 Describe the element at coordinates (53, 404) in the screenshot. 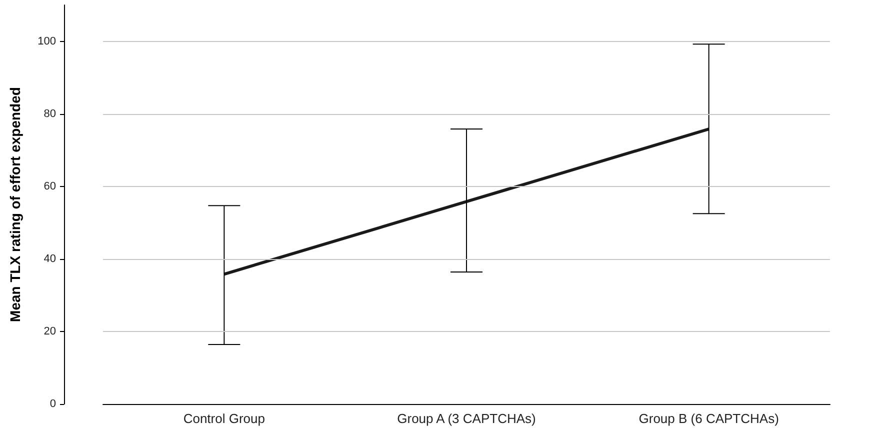

I see `y-tick-label: 0` at that location.